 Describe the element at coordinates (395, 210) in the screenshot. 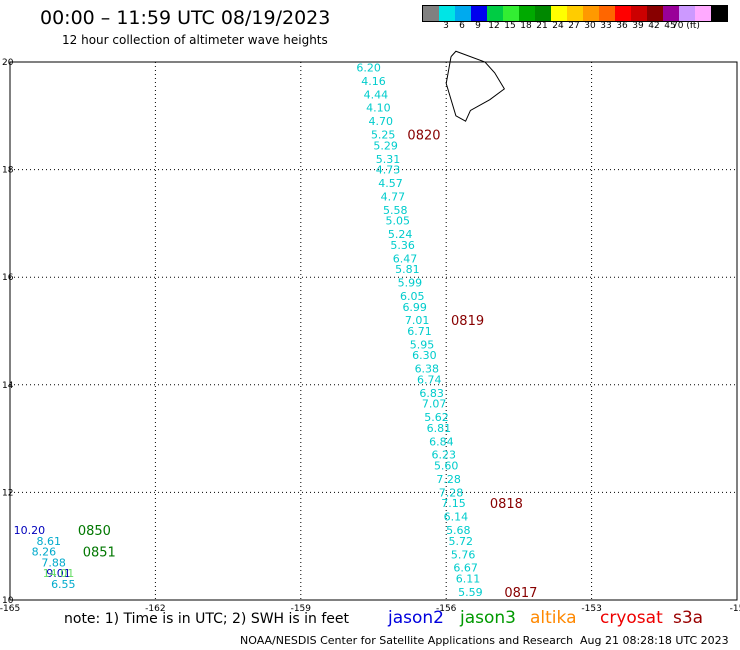

I see `wave-height-label: 5.58` at that location.